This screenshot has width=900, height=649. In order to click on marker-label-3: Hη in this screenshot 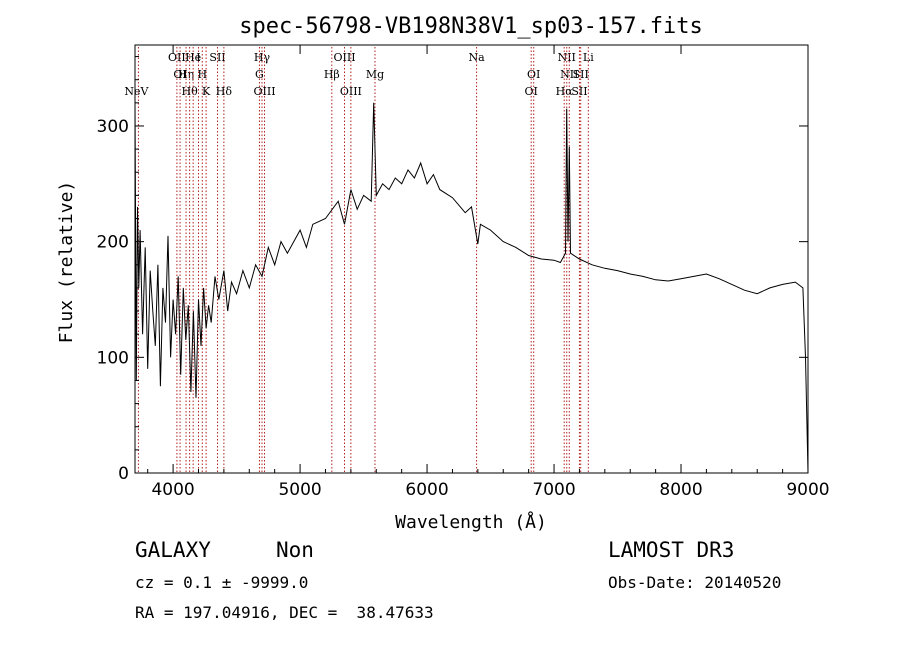, I will do `click(186, 74)`.